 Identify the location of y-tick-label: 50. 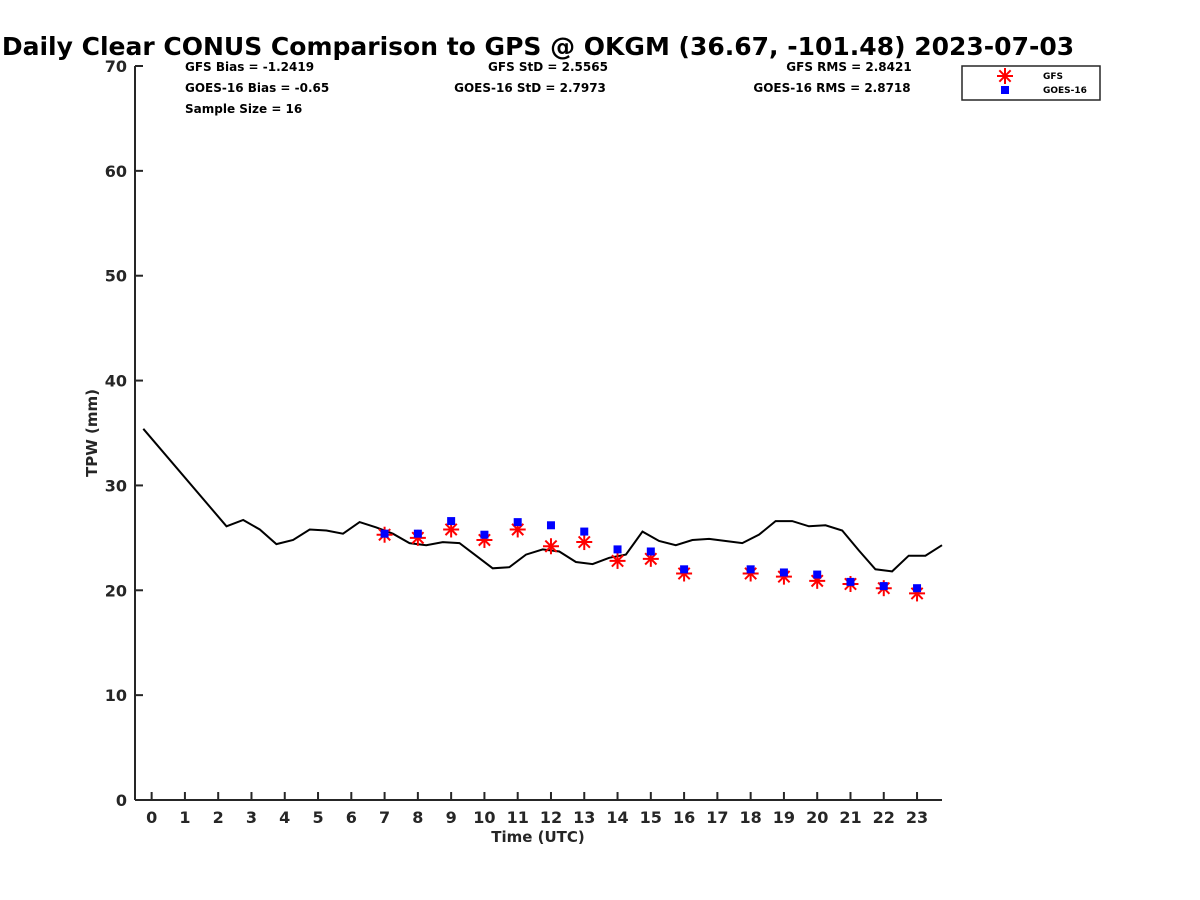
(116, 276).